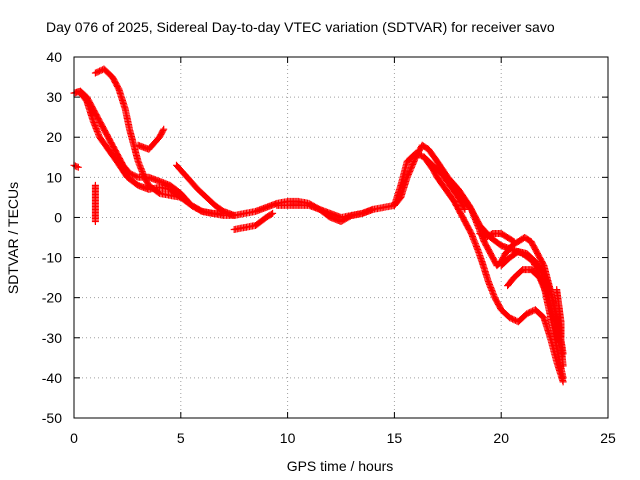 Image resolution: width=640 pixels, height=480 pixels. What do you see at coordinates (288, 438) in the screenshot?
I see `x-tick-label: 10` at bounding box center [288, 438].